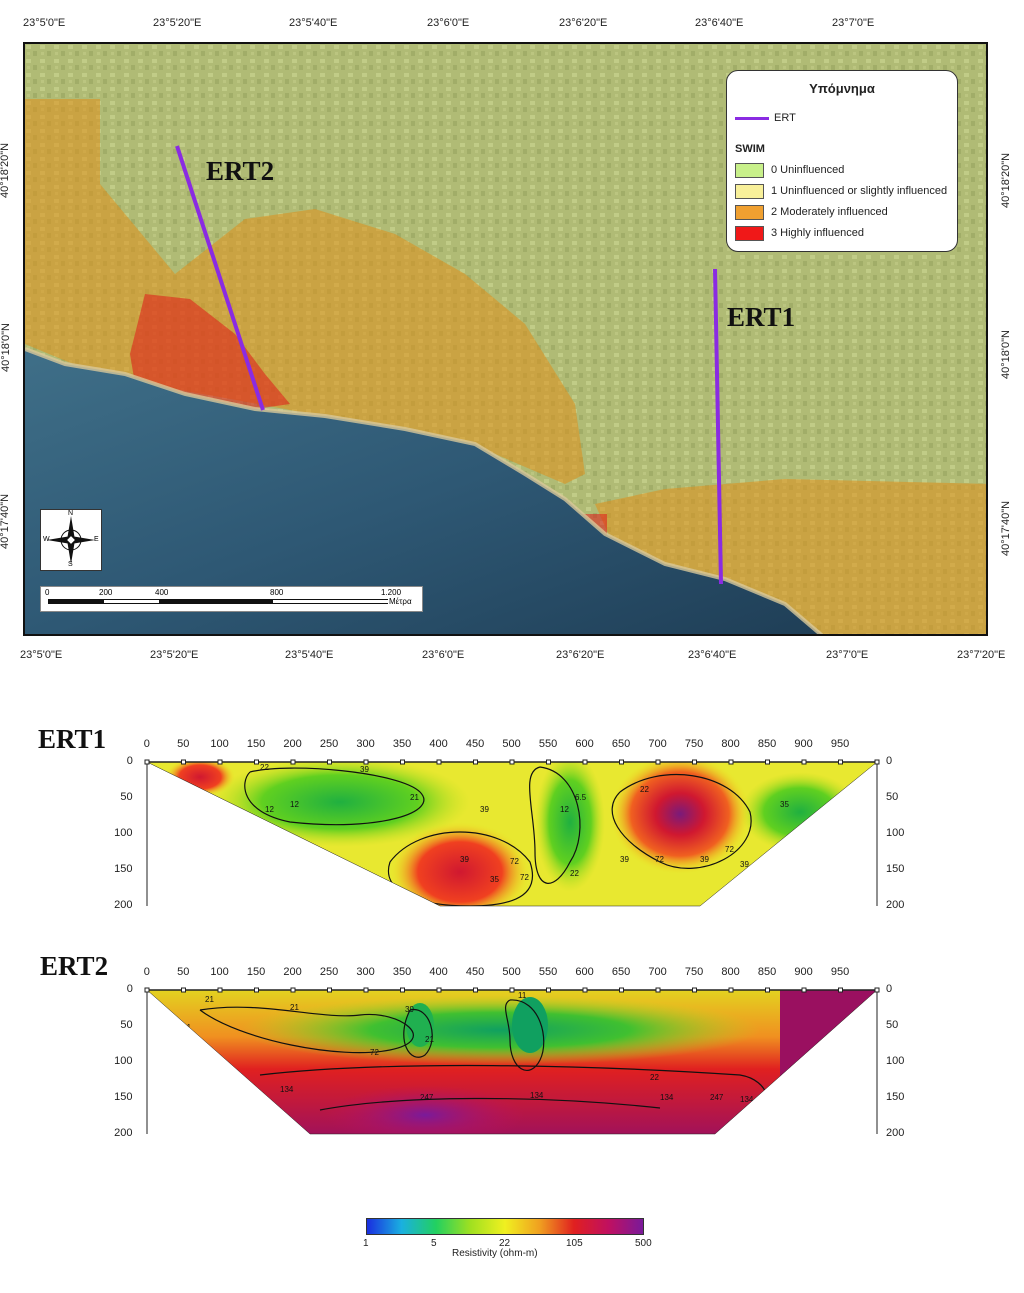 Image resolution: width=1024 pixels, height=1293 pixels. I want to click on ert2-x-tick: 550, so click(548, 972).